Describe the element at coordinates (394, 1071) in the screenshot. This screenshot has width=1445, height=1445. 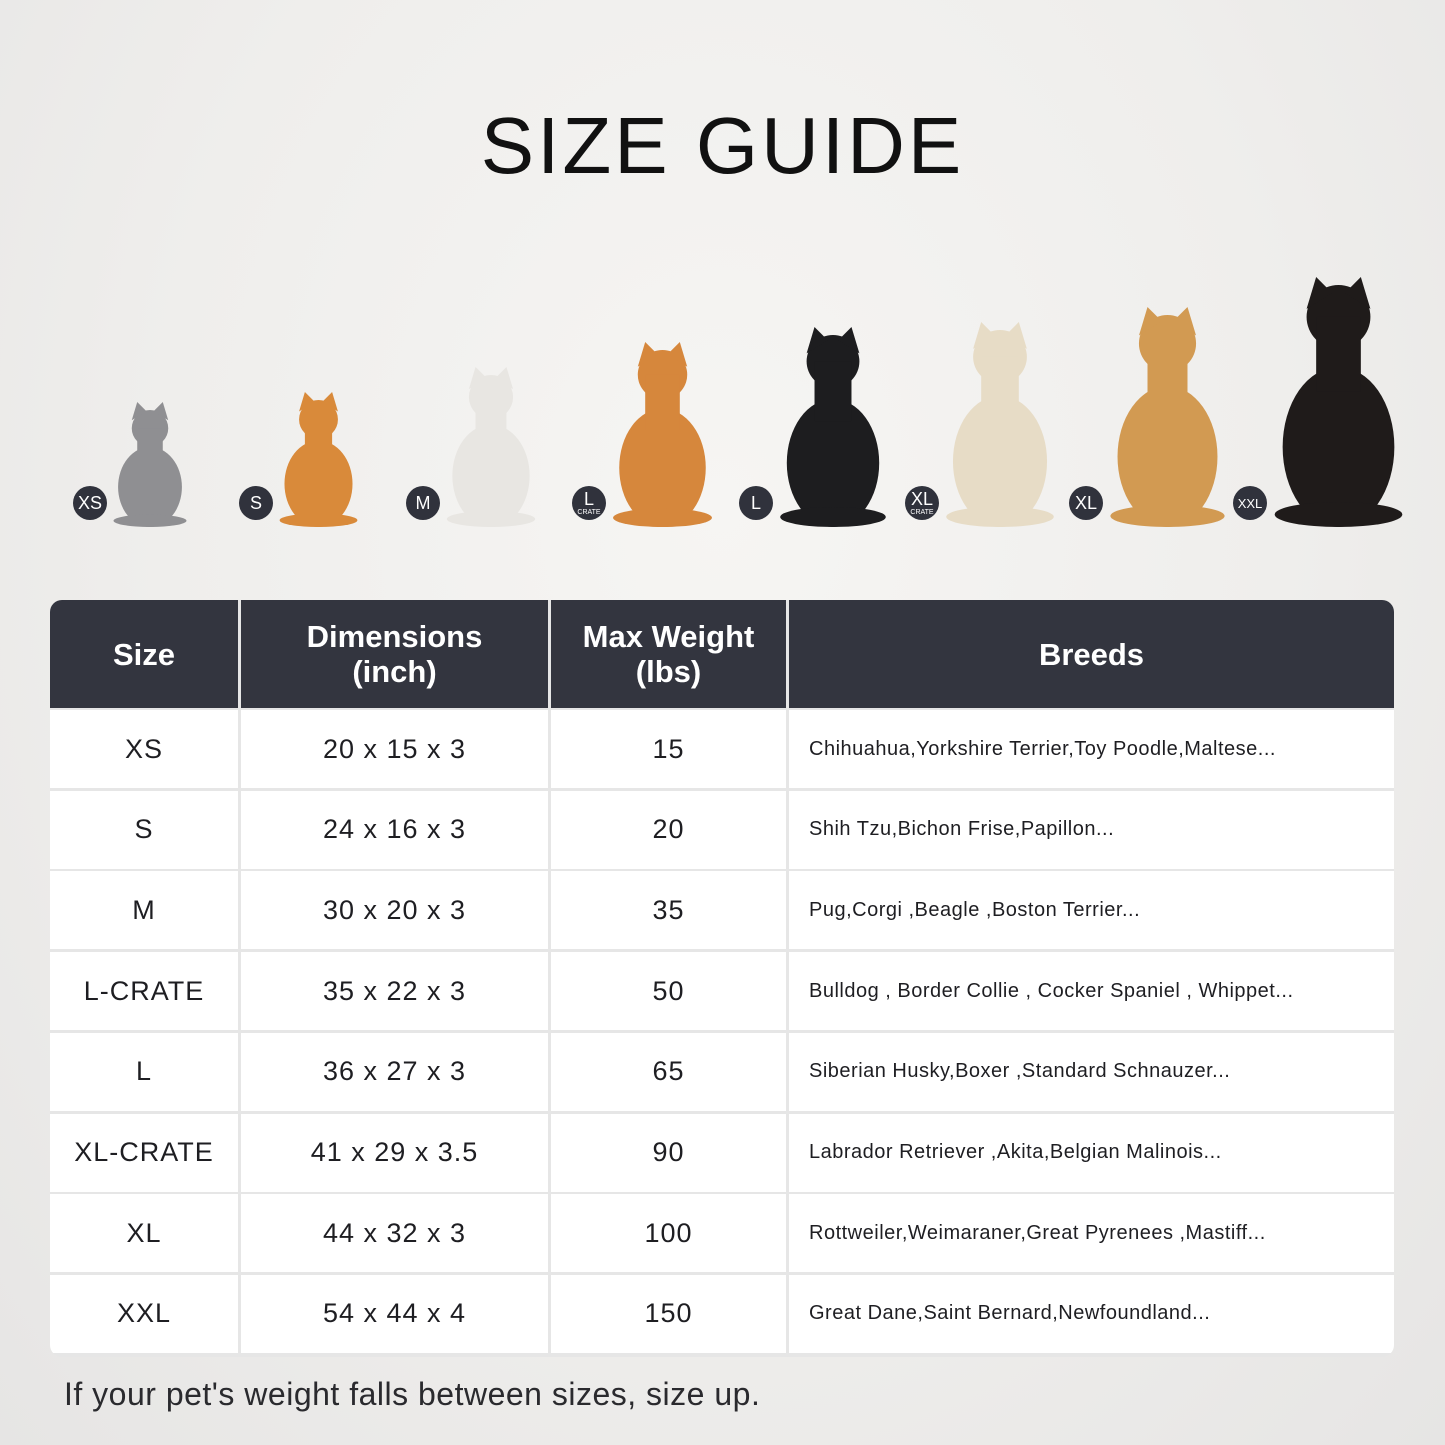
I see `dimensions-cell: 36 x 27 x 3` at that location.